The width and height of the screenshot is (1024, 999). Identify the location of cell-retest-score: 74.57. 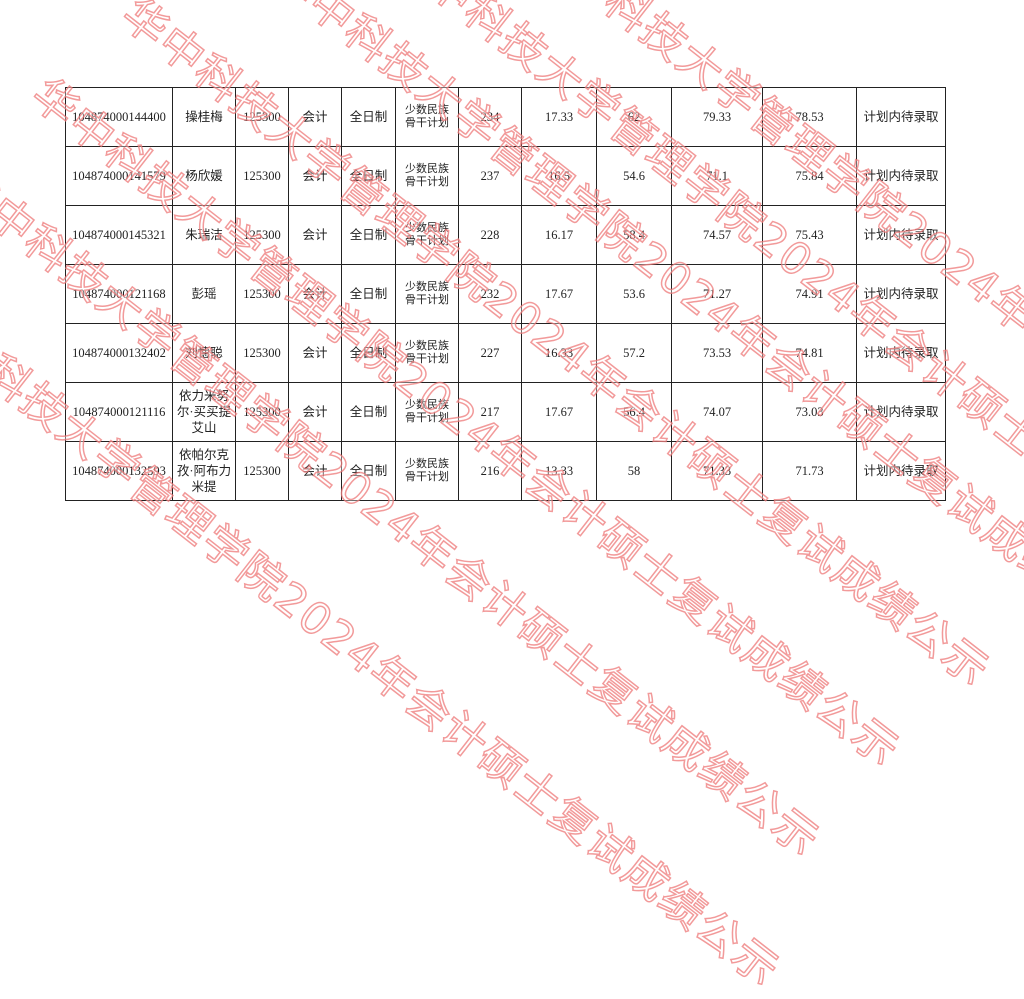
(717, 235).